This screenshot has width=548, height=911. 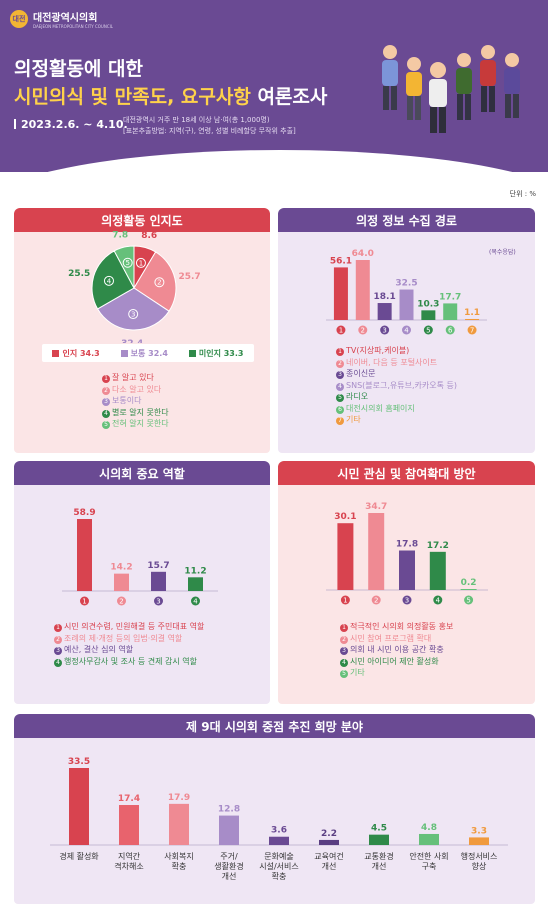 I want to click on slice-number: 1, so click(x=141, y=263).